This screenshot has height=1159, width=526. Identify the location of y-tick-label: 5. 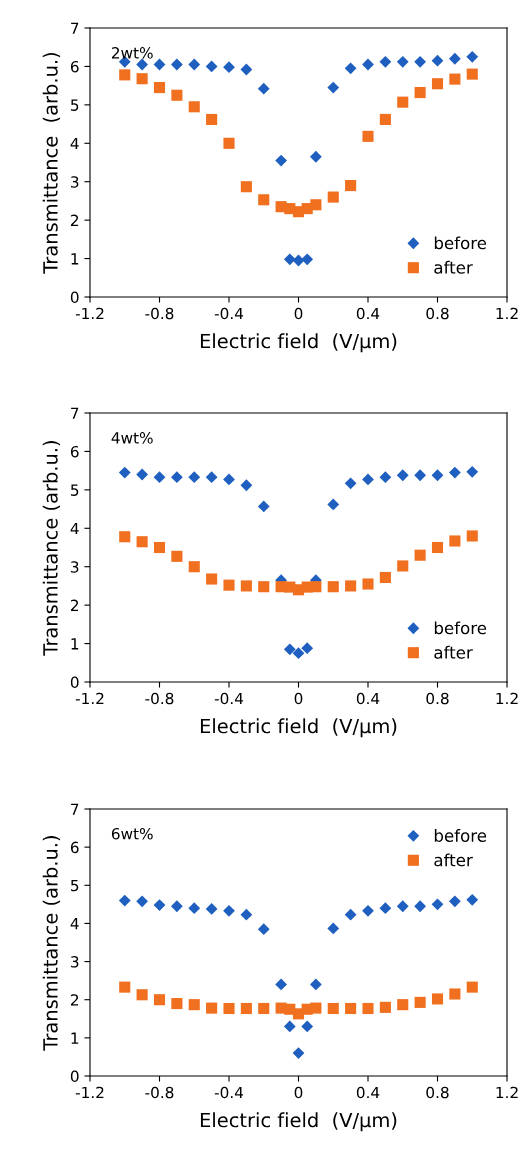
(75, 885).